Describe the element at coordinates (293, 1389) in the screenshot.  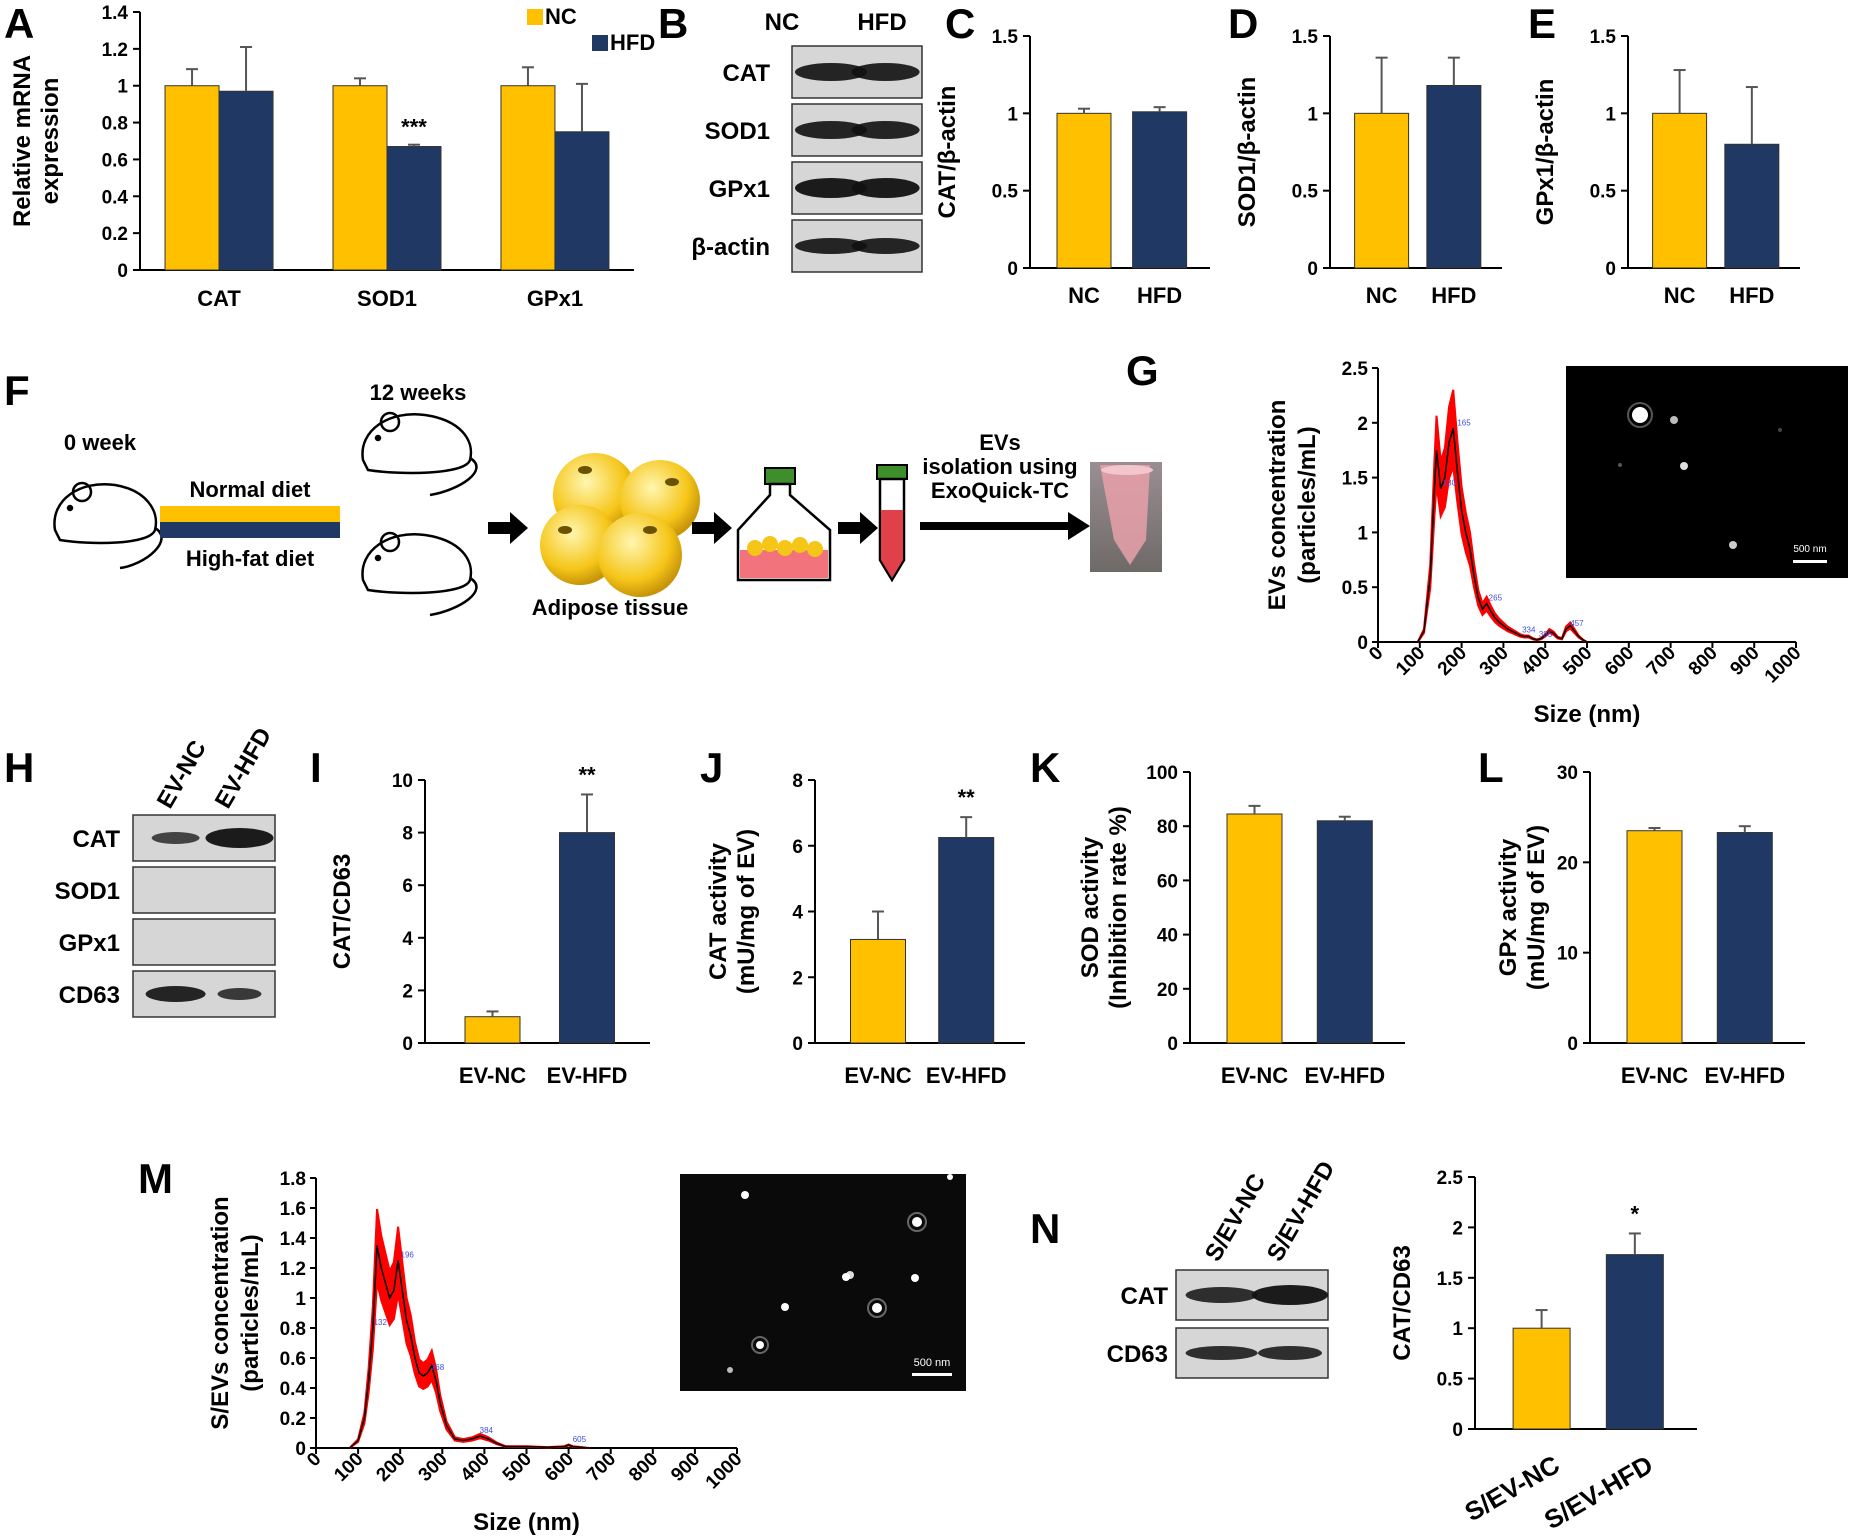
I see `y-tick-label: 0.4` at that location.